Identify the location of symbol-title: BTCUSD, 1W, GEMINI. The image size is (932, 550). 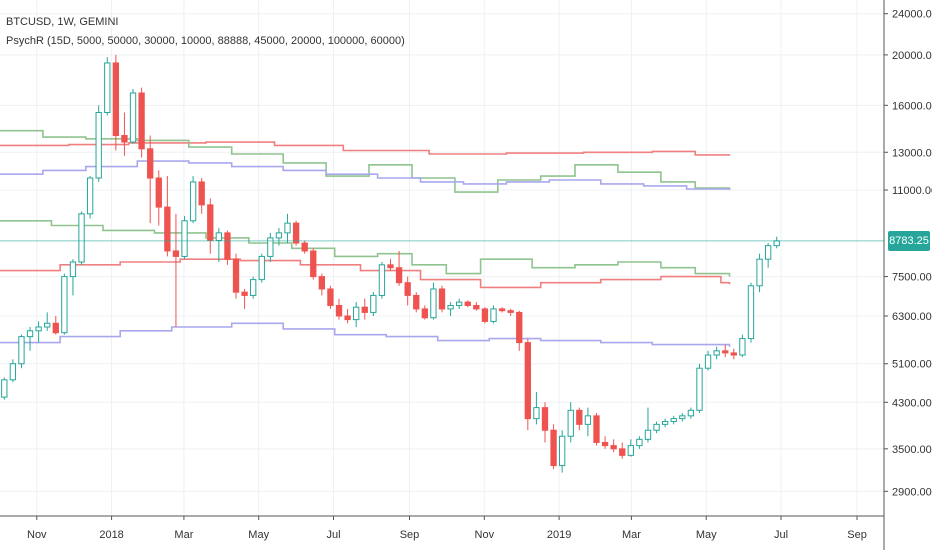
(62, 22).